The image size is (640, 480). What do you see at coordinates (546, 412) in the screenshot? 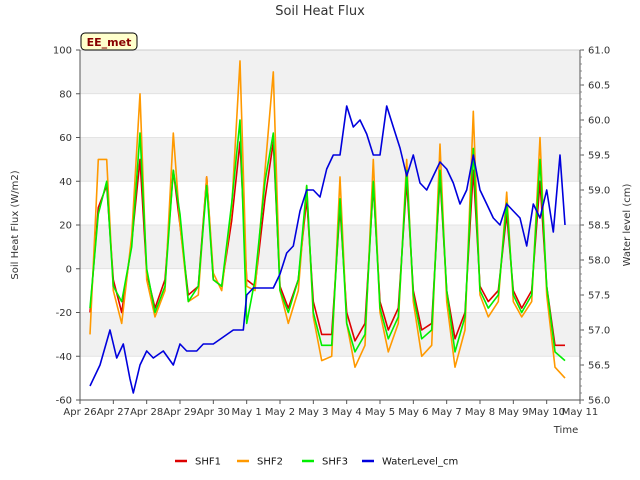
I see `x-tick-label: May 10` at bounding box center [546, 412].